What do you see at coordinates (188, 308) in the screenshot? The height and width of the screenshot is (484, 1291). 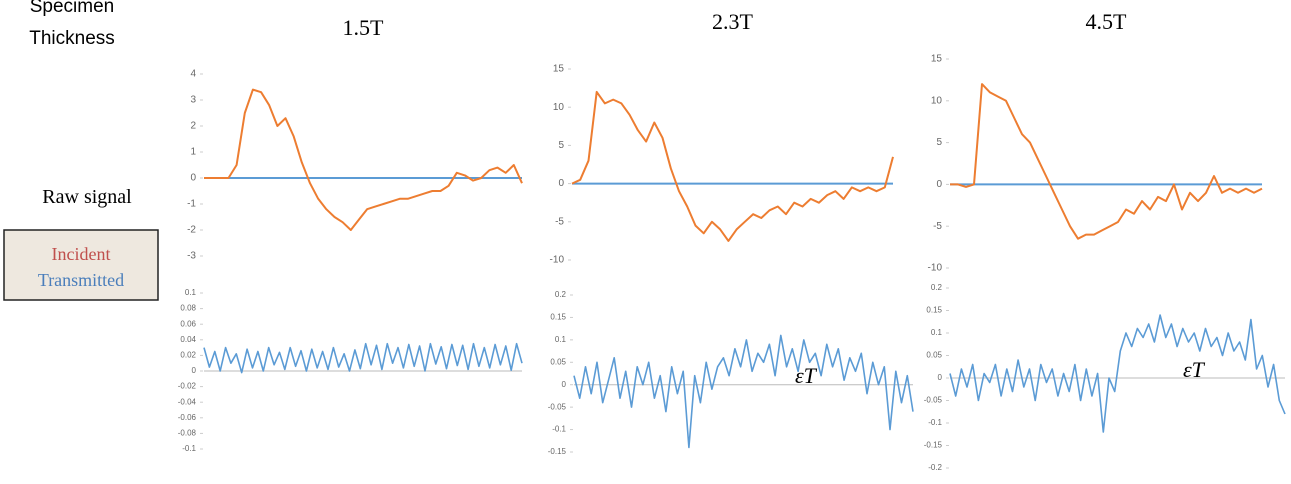 I see `y-tick-label: 0.08` at bounding box center [188, 308].